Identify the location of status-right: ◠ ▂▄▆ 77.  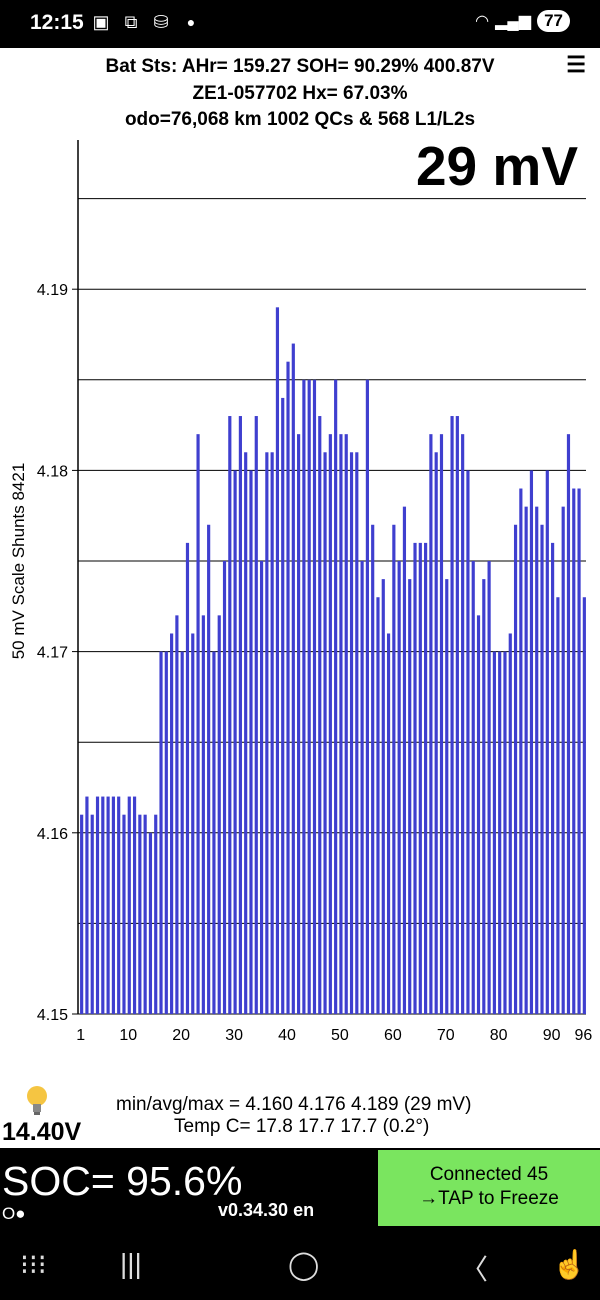
(522, 21).